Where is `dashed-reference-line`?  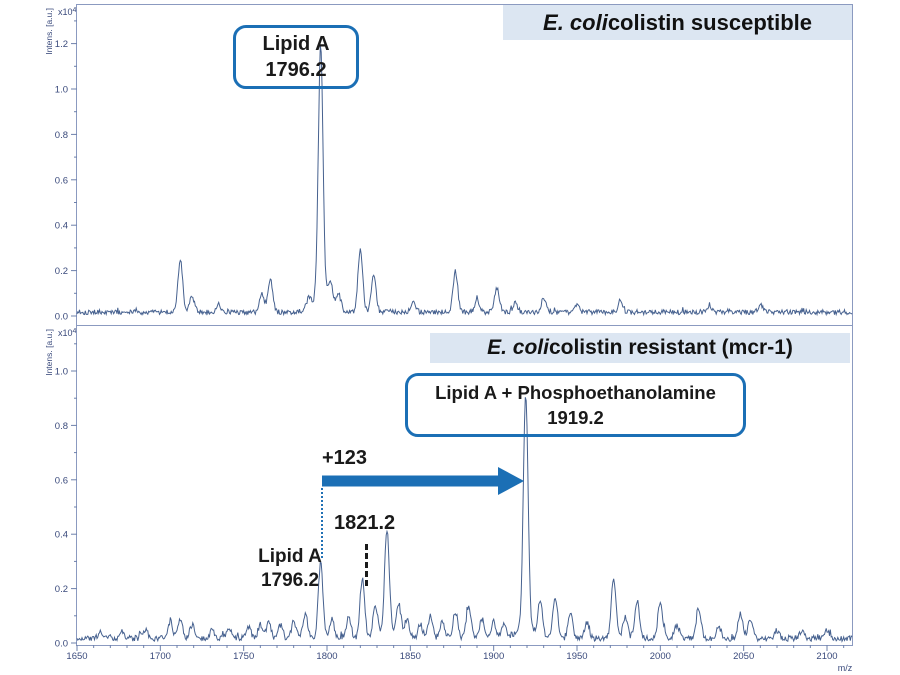
dashed-reference-line is located at coordinates (366, 565).